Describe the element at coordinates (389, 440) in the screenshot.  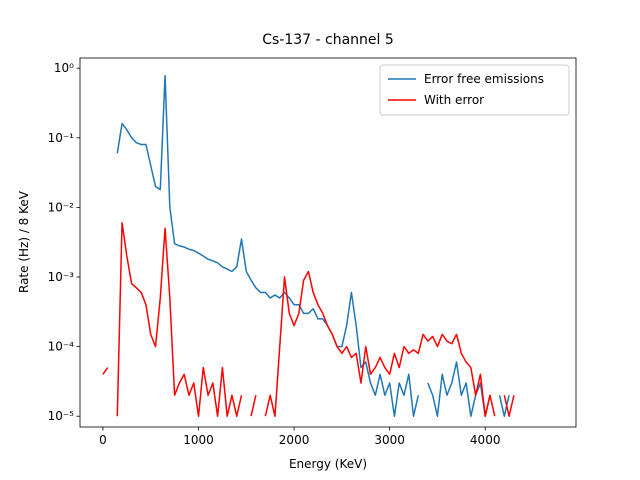
I see `x-tick-label: 3000` at that location.